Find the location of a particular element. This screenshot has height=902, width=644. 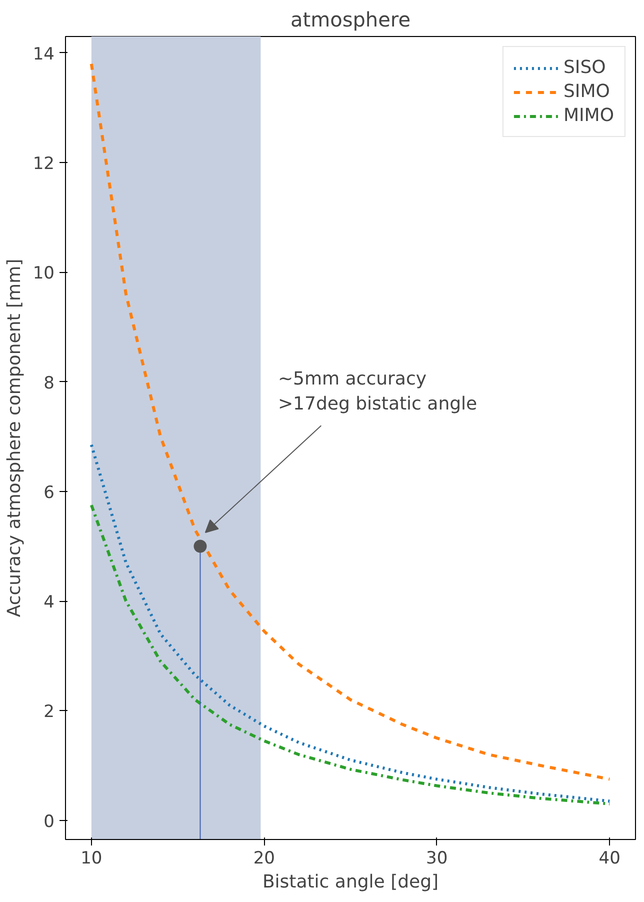

x-tick-label: 10 is located at coordinates (91, 858).